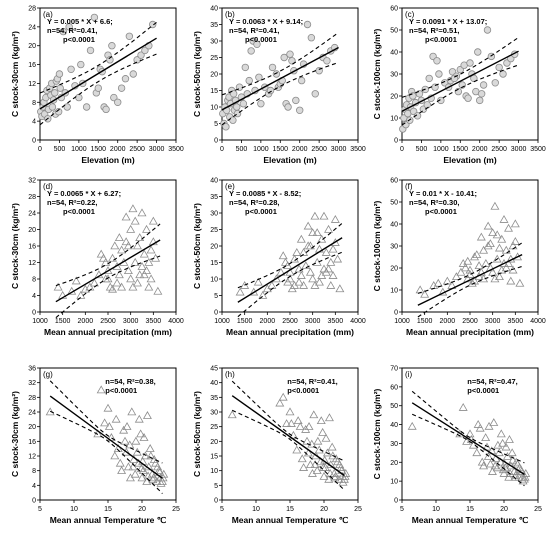 This screenshot has width=550, height=548. I want to click on ci-lower, so click(106, 452).